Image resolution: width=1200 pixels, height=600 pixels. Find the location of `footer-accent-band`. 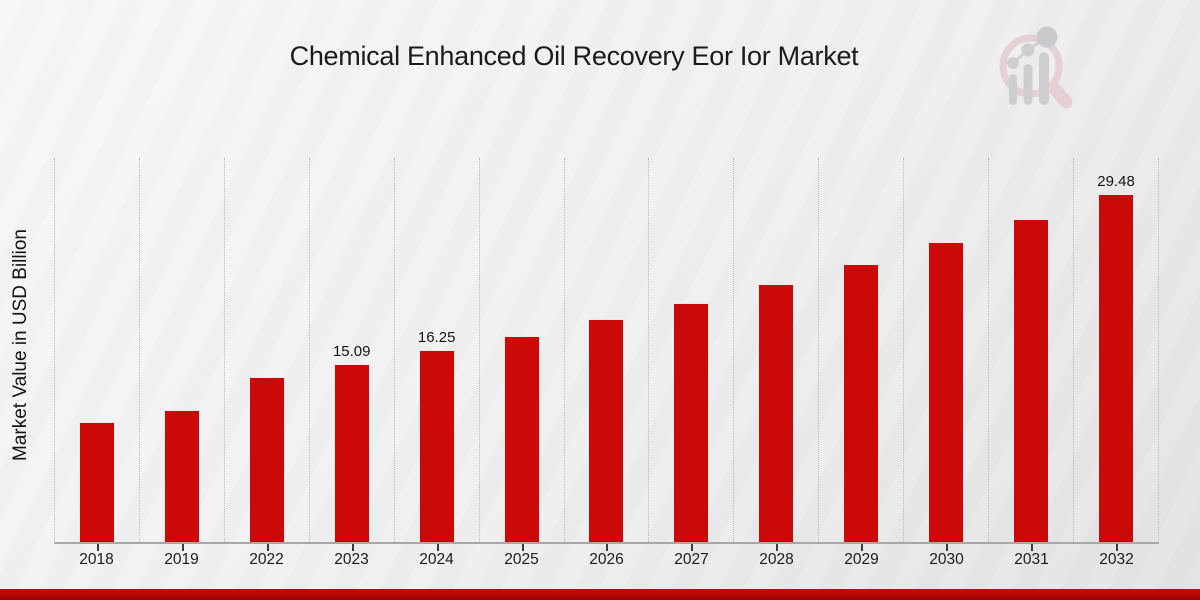

footer-accent-band is located at coordinates (600, 594).